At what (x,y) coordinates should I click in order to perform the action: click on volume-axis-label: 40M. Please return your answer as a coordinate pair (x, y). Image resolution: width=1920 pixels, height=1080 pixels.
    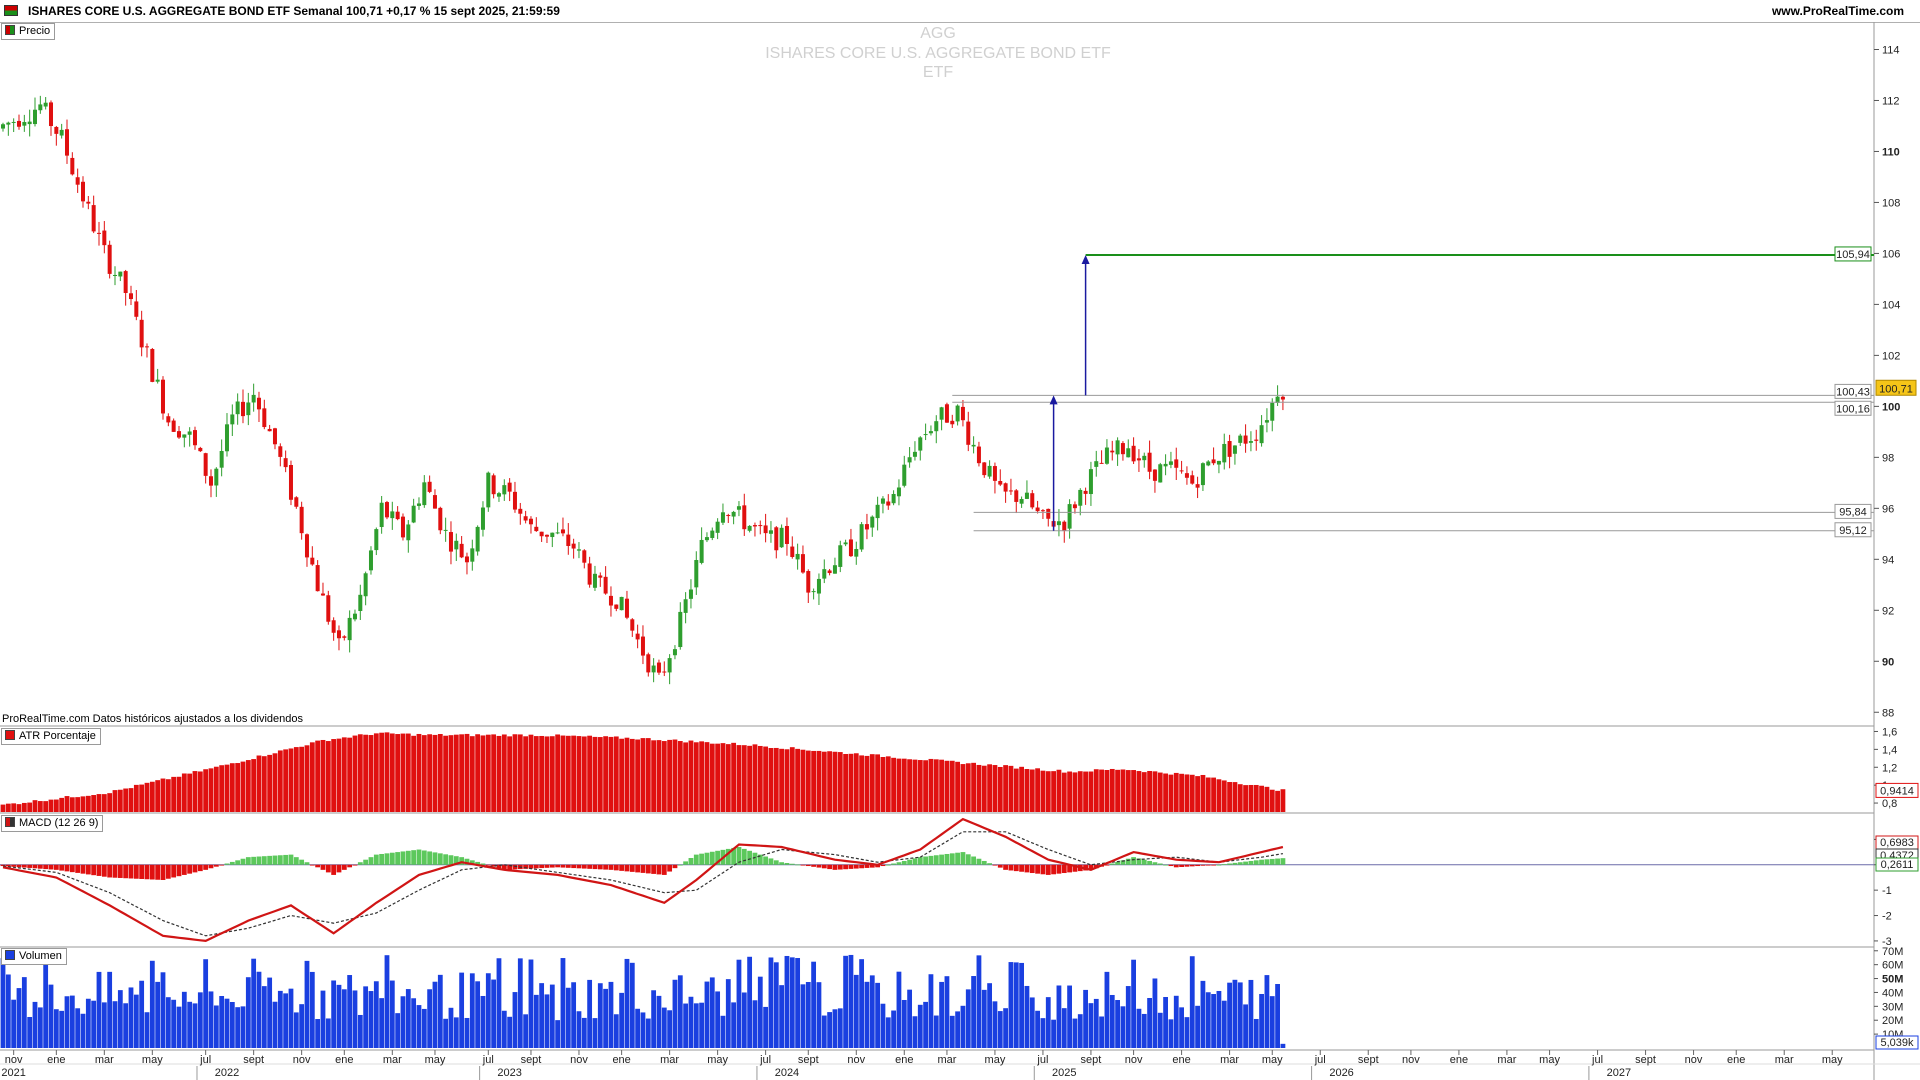
    Looking at the image, I should click on (1892, 993).